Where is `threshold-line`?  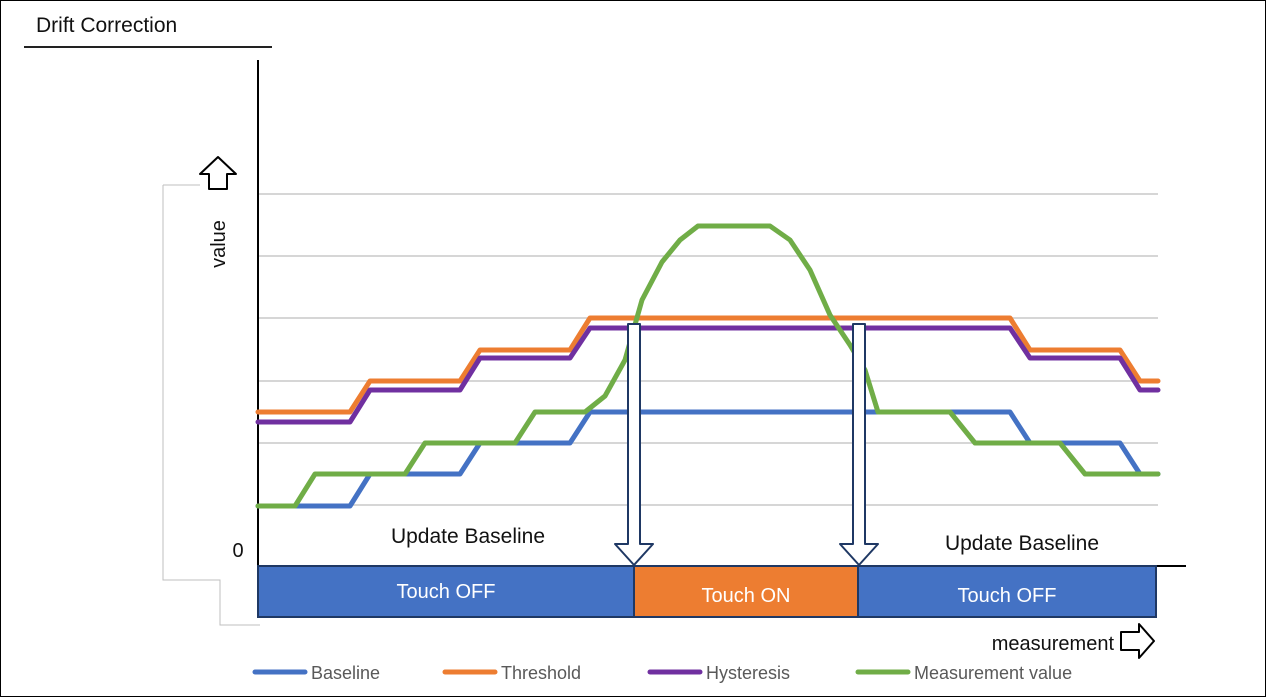
threshold-line is located at coordinates (708, 365).